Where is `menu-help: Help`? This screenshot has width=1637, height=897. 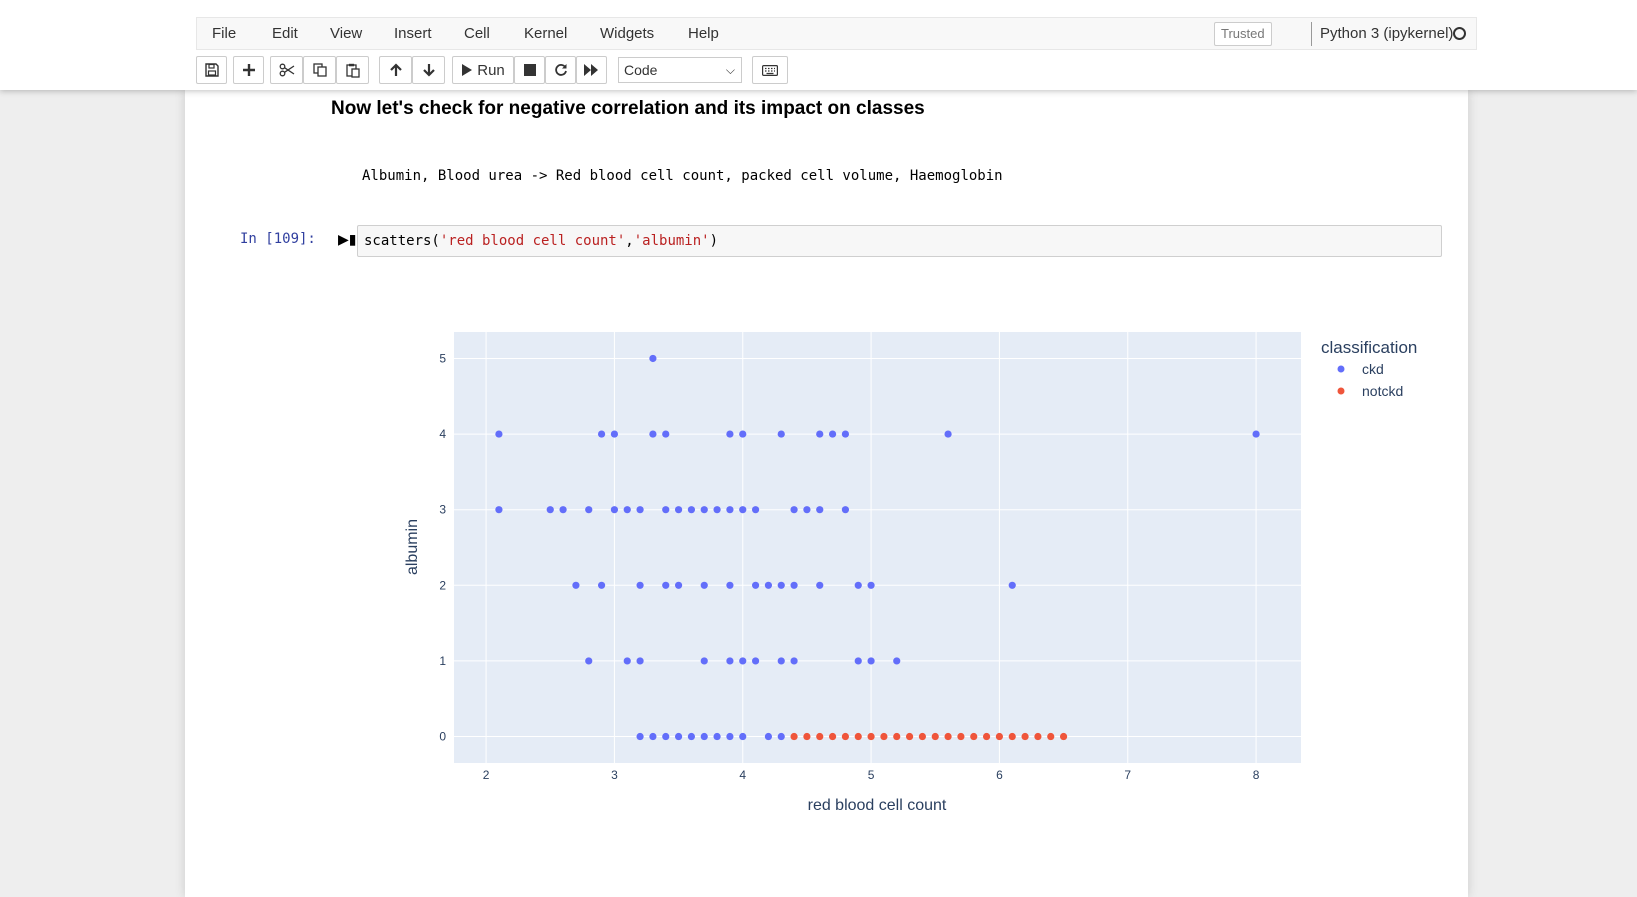 menu-help: Help is located at coordinates (703, 33).